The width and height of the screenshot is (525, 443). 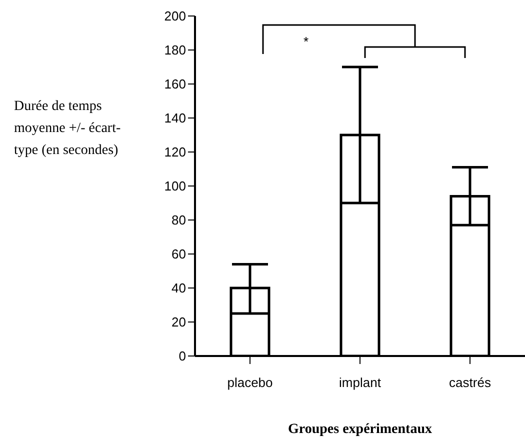 What do you see at coordinates (68, 129) in the screenshot?
I see `y-axis-title: Durée de temps moyenne +/- écart-type (en secondes)` at bounding box center [68, 129].